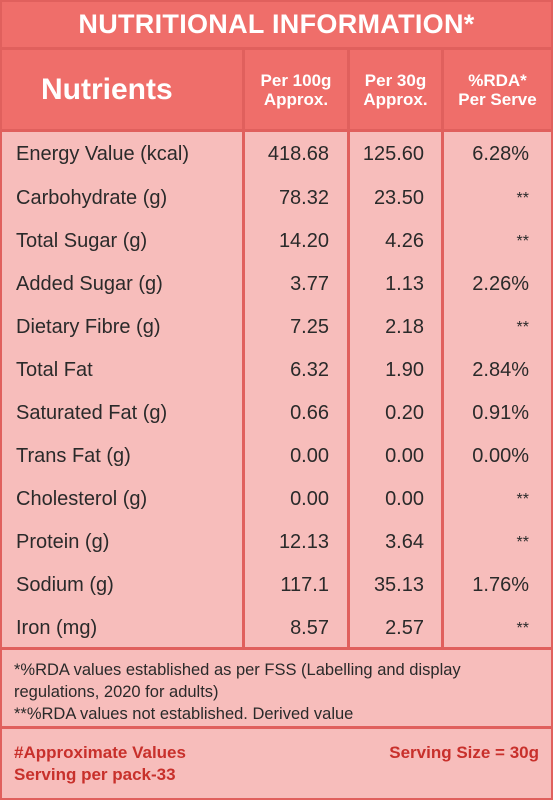  I want to click on header-rda-line1: %RDA*, so click(497, 80).